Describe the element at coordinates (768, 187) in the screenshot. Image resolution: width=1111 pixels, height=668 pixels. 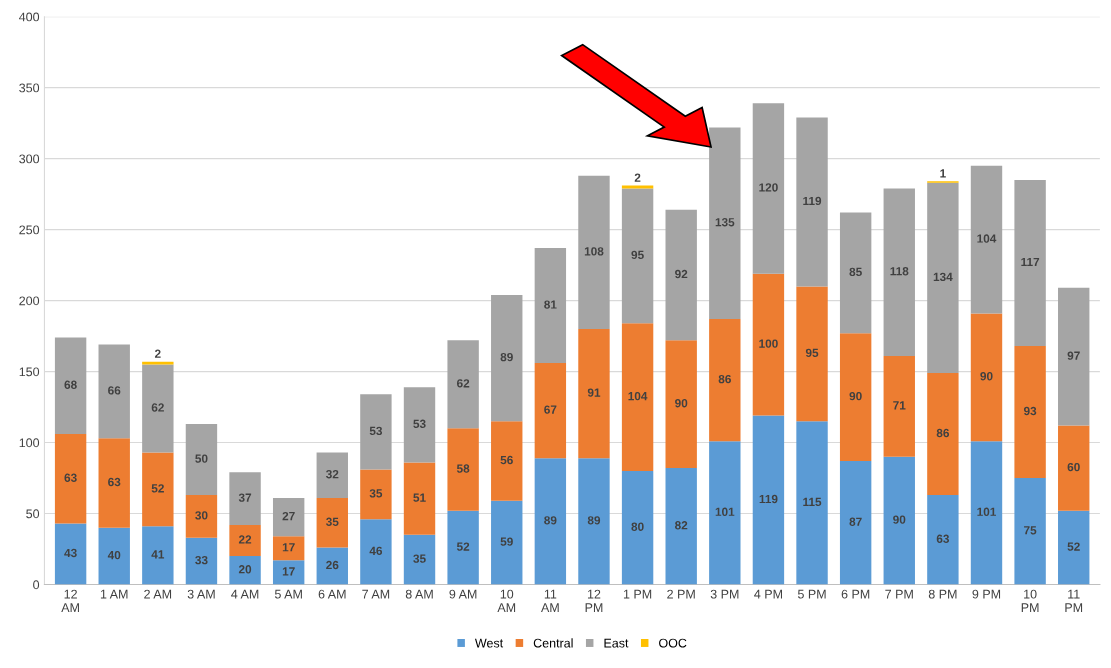
I see `data-label: 120` at that location.